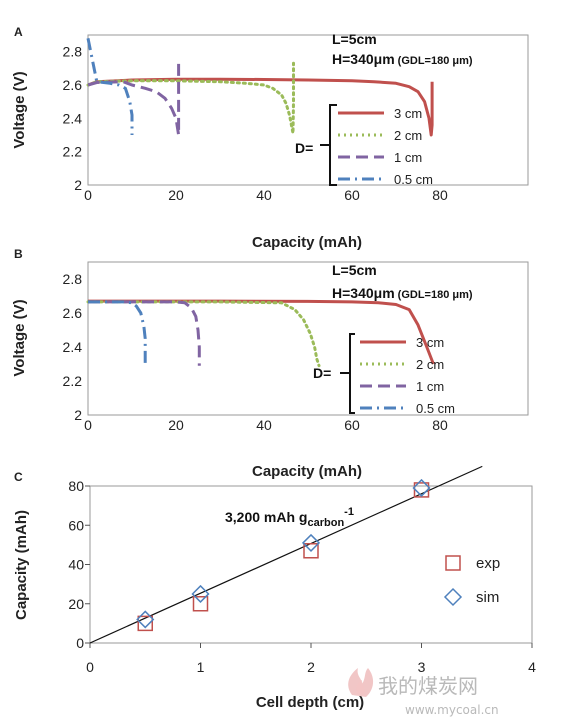 This screenshot has width=568, height=727. What do you see at coordinates (408, 157) in the screenshot?
I see `panel-a-legend-label: 1 cm` at bounding box center [408, 157].